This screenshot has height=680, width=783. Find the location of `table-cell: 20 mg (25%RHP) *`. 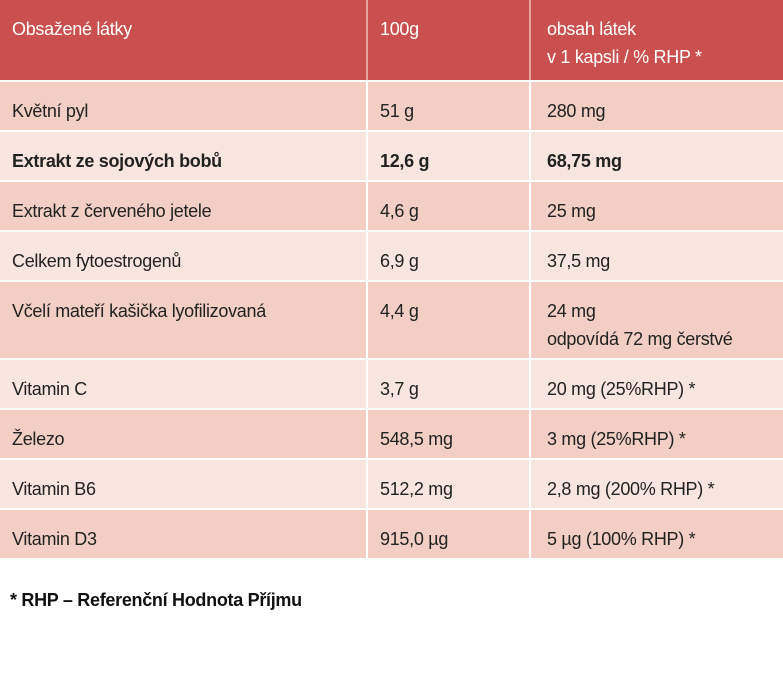

table-cell: 20 mg (25%RHP) * is located at coordinates (657, 384).